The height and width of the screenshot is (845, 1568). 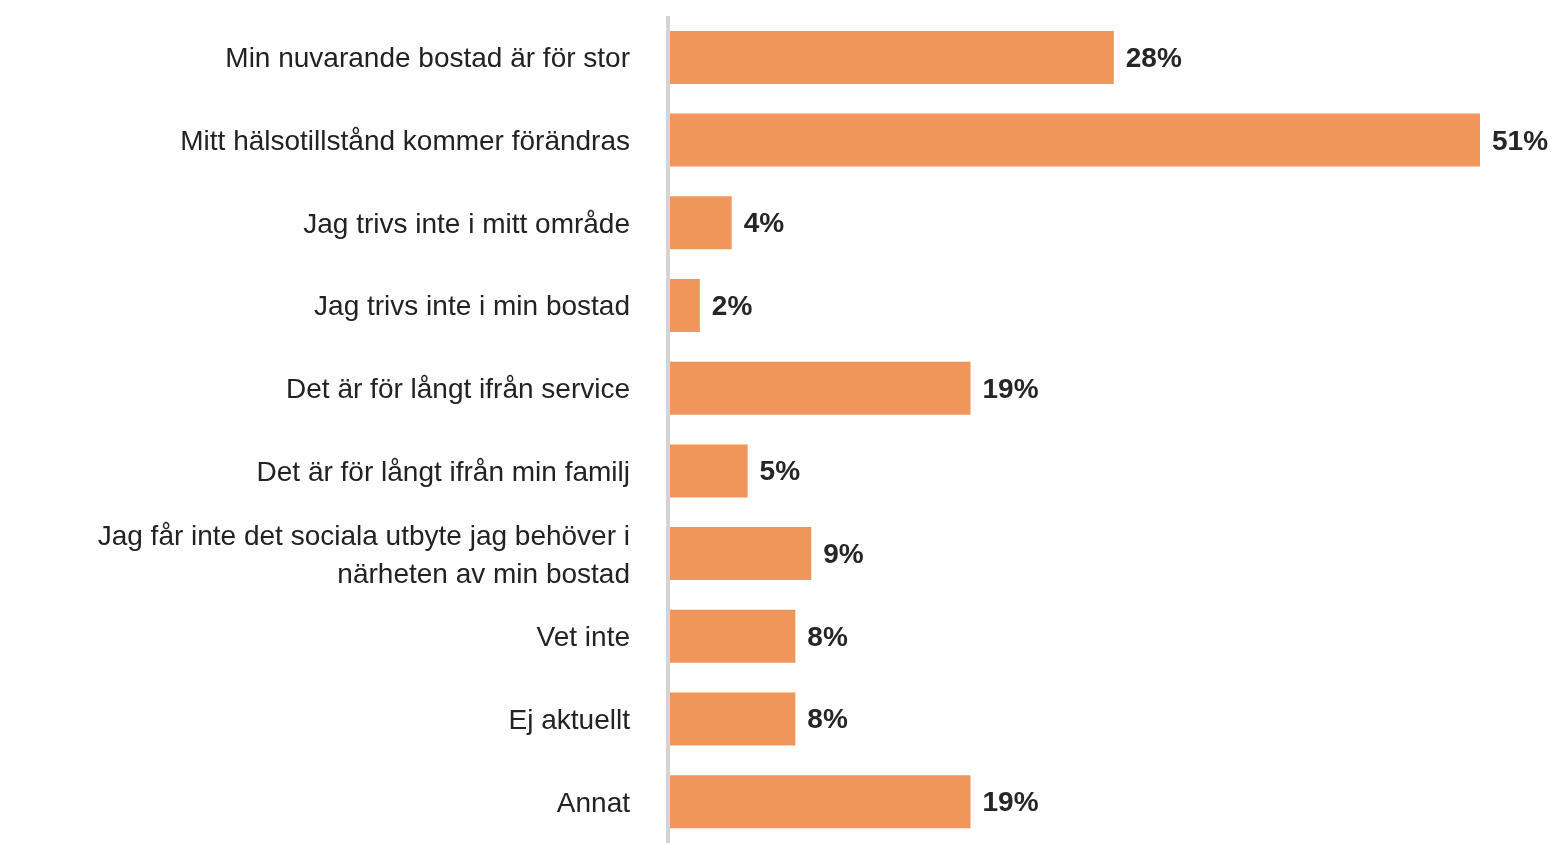 What do you see at coordinates (843, 554) in the screenshot?
I see `data-label: 9%` at bounding box center [843, 554].